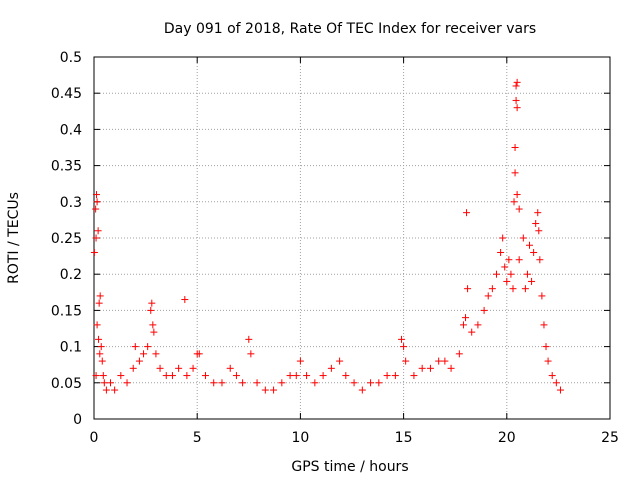 The height and width of the screenshot is (480, 640). Describe the element at coordinates (66, 384) in the screenshot. I see `y-tick-label: 0.05` at that location.